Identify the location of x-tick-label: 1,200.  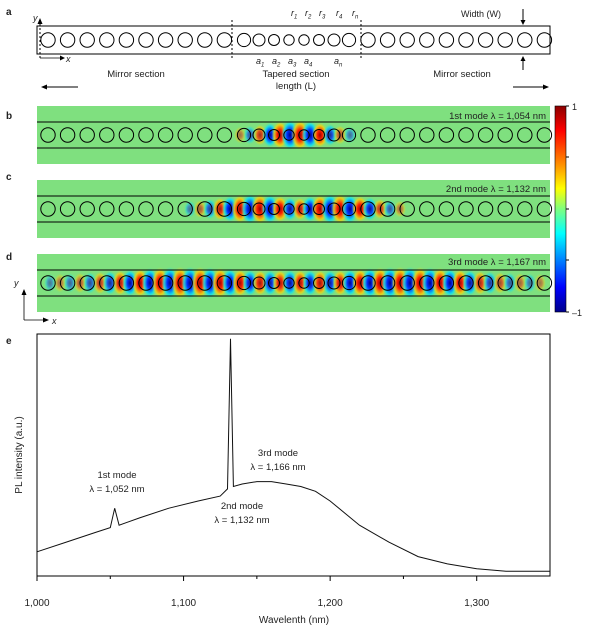
(330, 603).